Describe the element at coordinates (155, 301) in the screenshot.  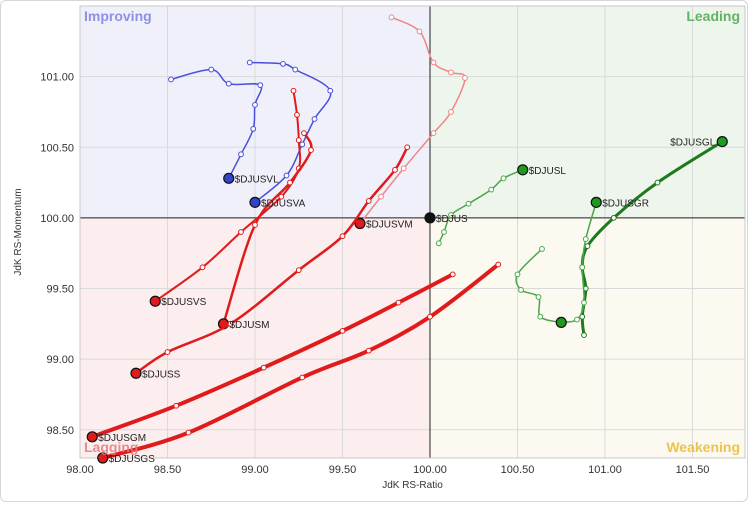
I see `head-point-djusvs` at that location.